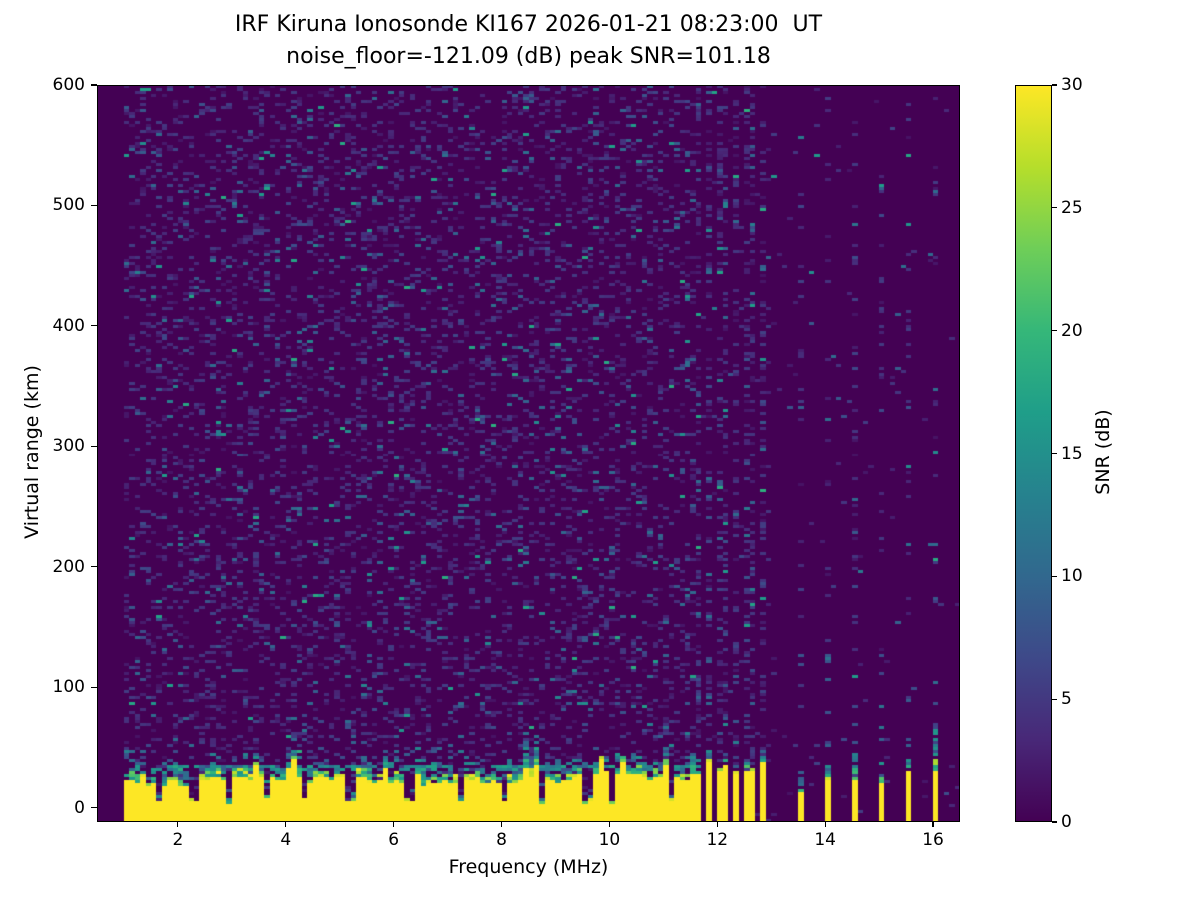 This screenshot has height=900, width=1200. What do you see at coordinates (178, 840) in the screenshot?
I see `x-tick-label: 2` at bounding box center [178, 840].